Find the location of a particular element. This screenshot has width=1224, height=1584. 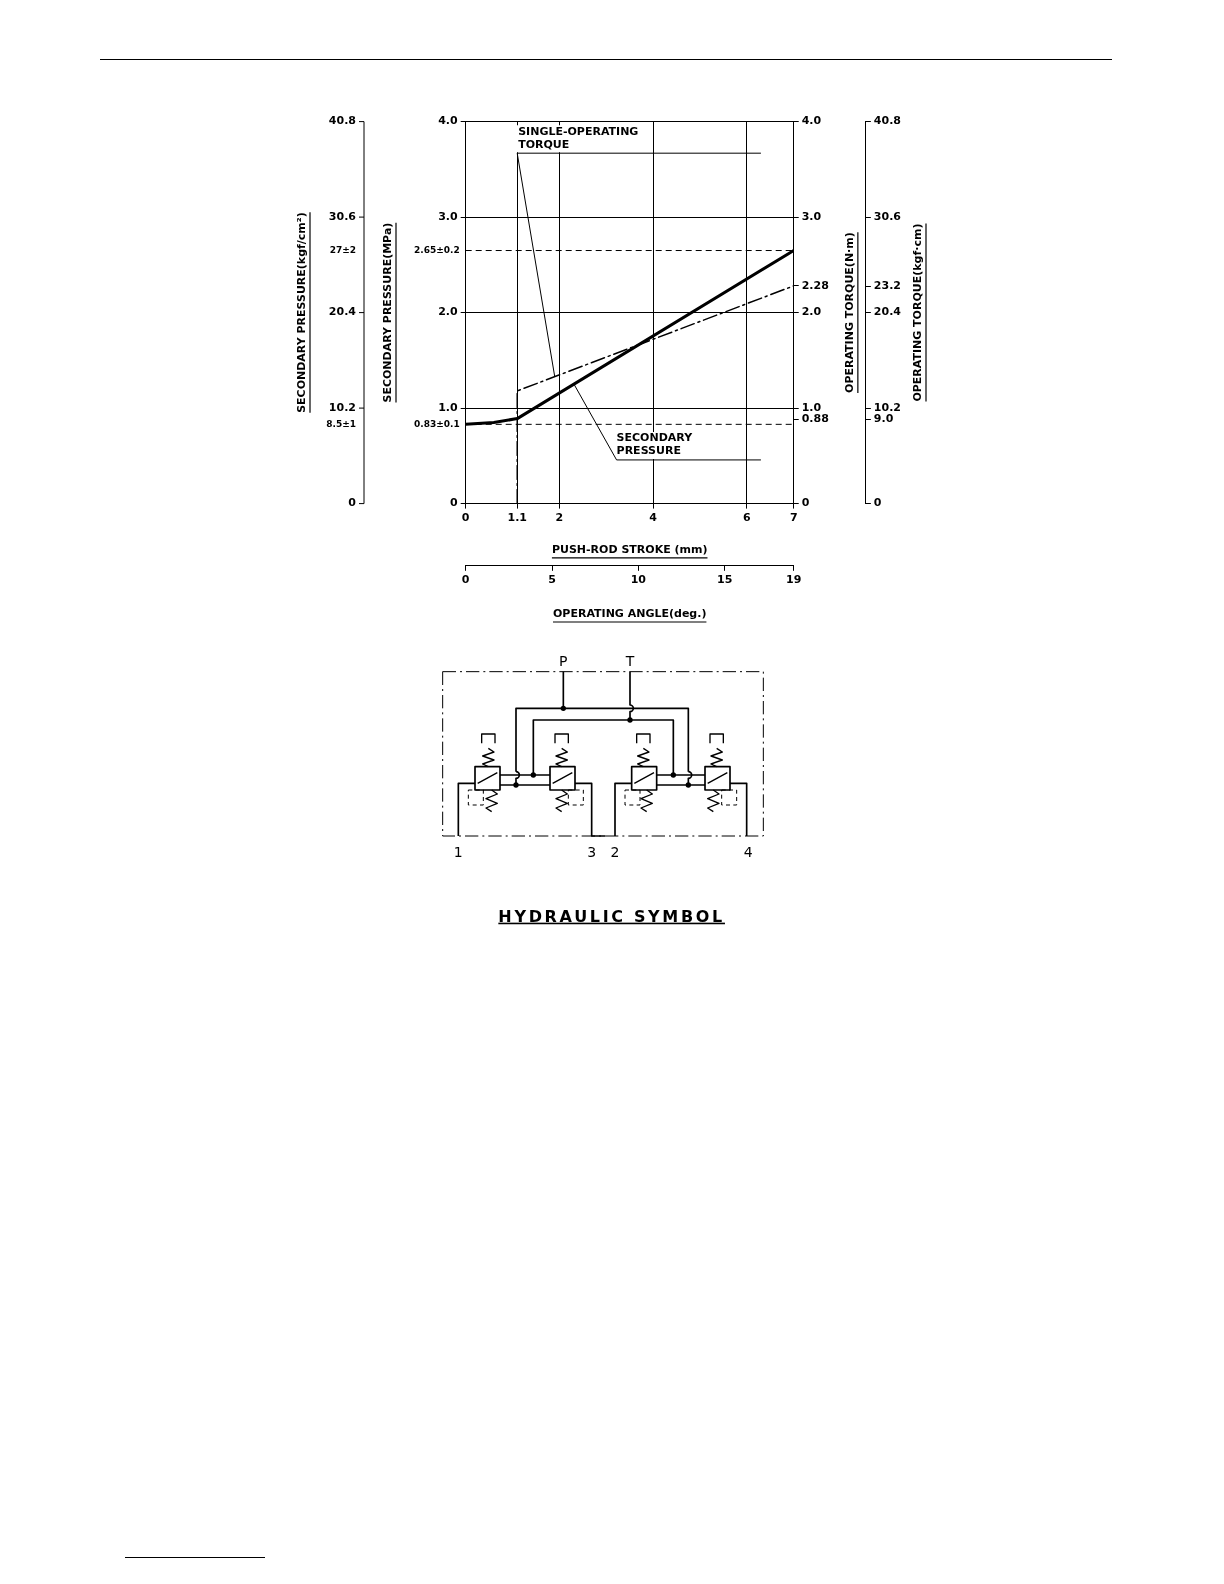

text: 10.2 is located at coordinates (342, 407).